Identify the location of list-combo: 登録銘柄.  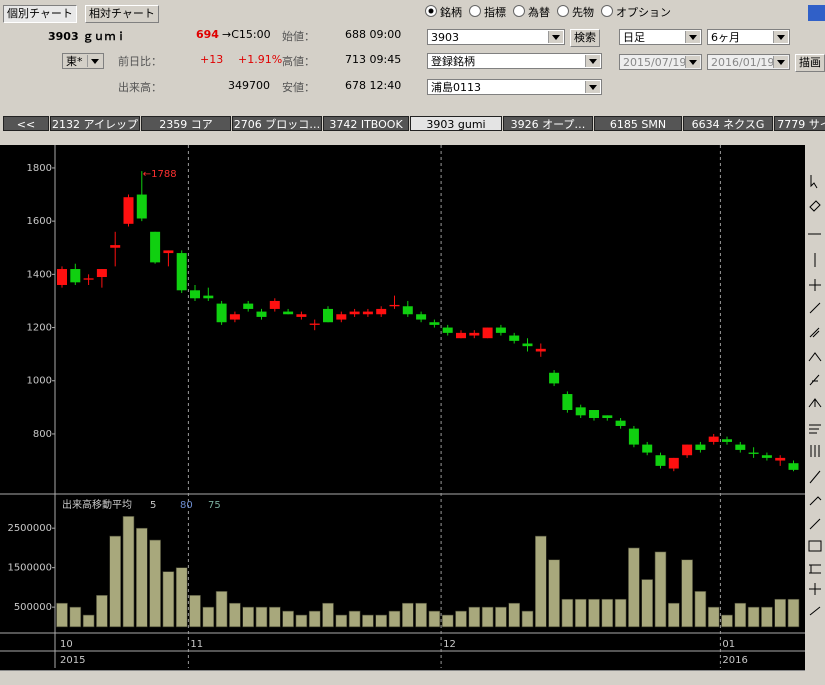
(514, 61).